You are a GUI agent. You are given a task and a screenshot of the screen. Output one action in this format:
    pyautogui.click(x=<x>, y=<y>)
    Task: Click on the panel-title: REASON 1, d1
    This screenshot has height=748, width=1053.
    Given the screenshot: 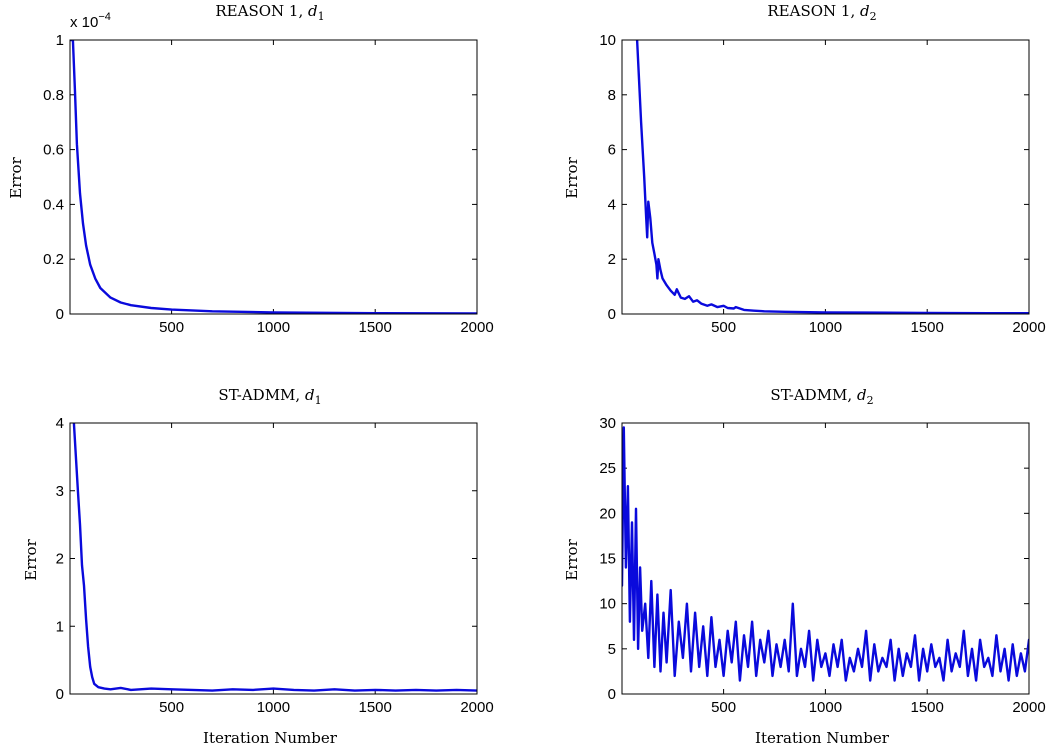 What is the action you would take?
    pyautogui.click(x=269, y=12)
    